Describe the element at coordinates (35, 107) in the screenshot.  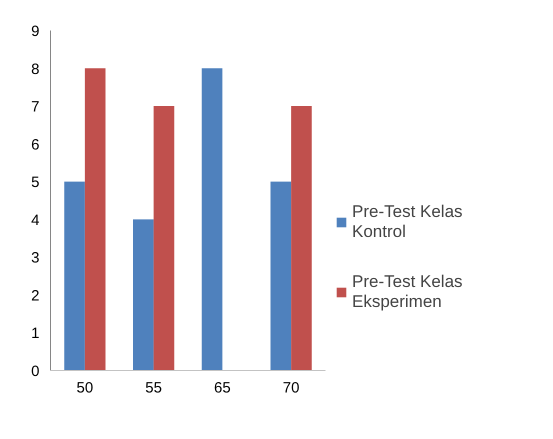
I see `y-tick-label: 7` at that location.